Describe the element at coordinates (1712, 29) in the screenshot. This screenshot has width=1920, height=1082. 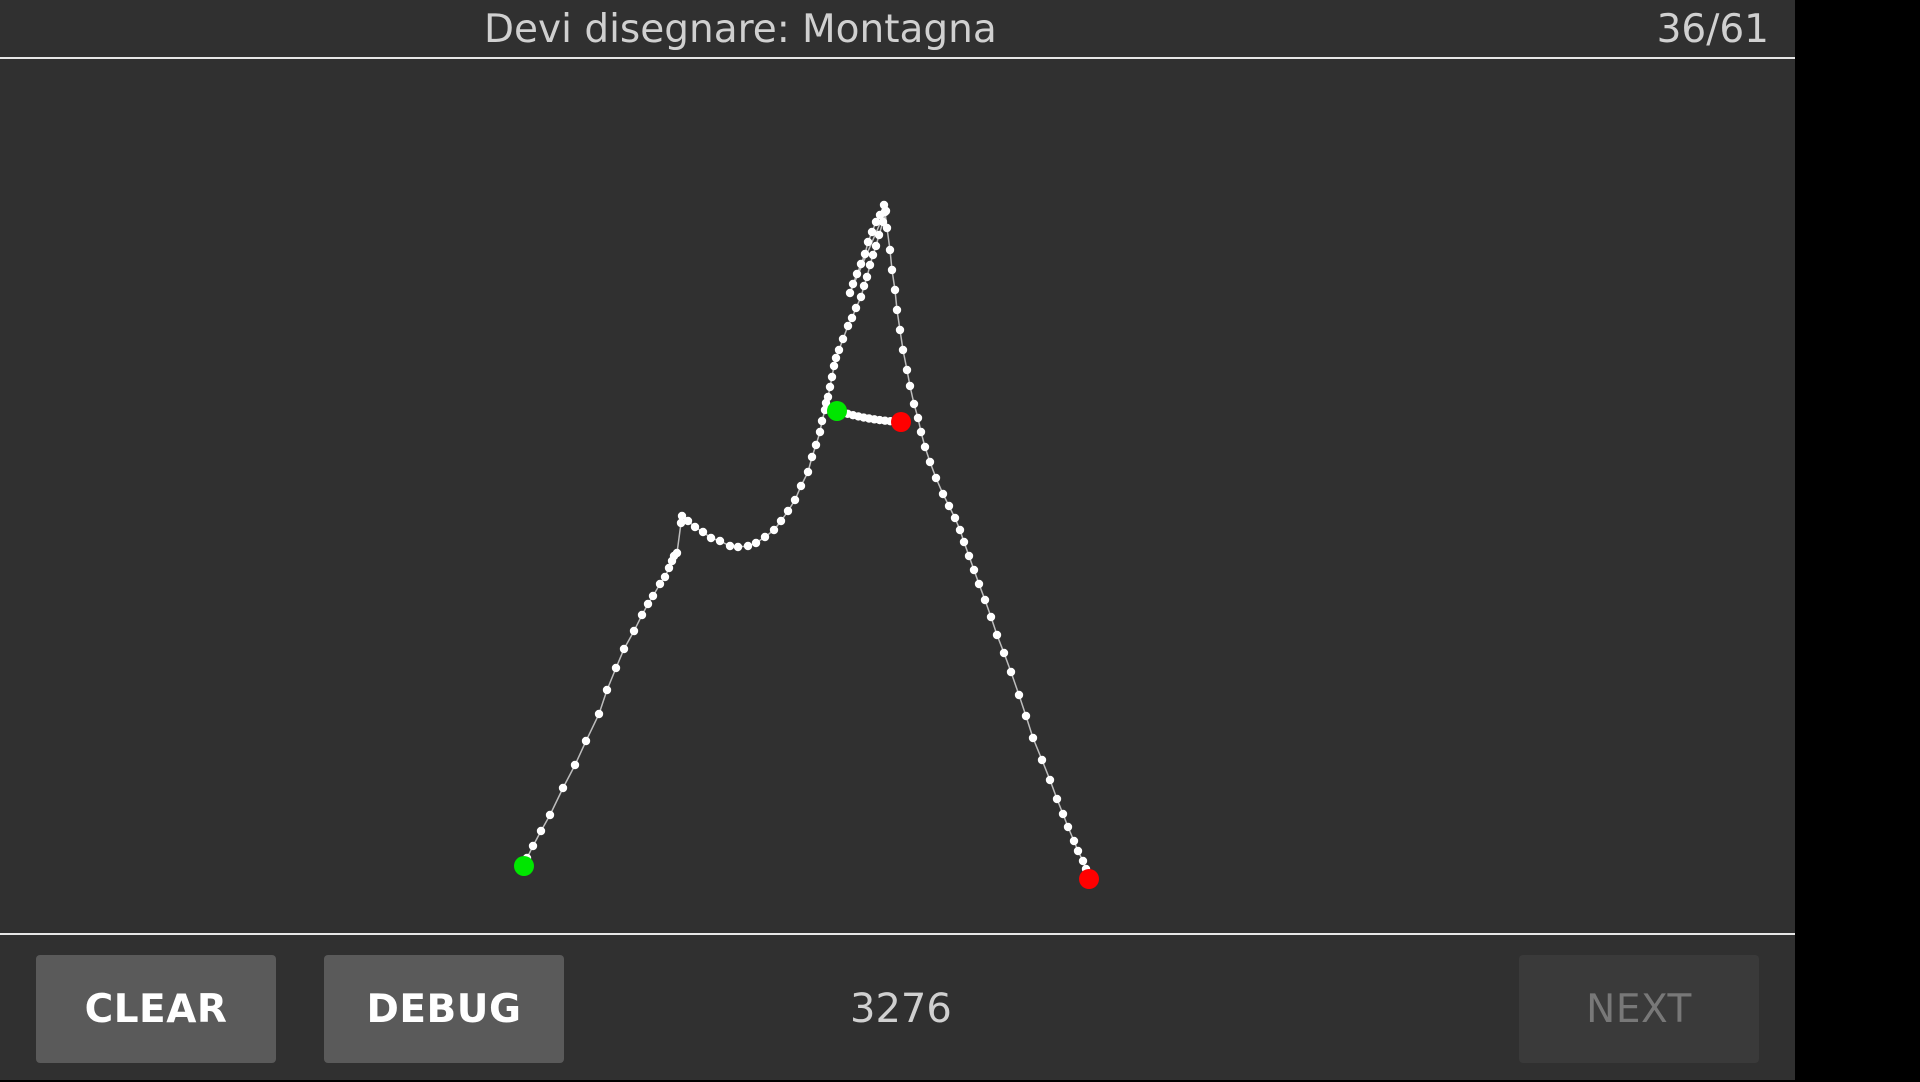
I see `progress-counter: 36/61` at that location.